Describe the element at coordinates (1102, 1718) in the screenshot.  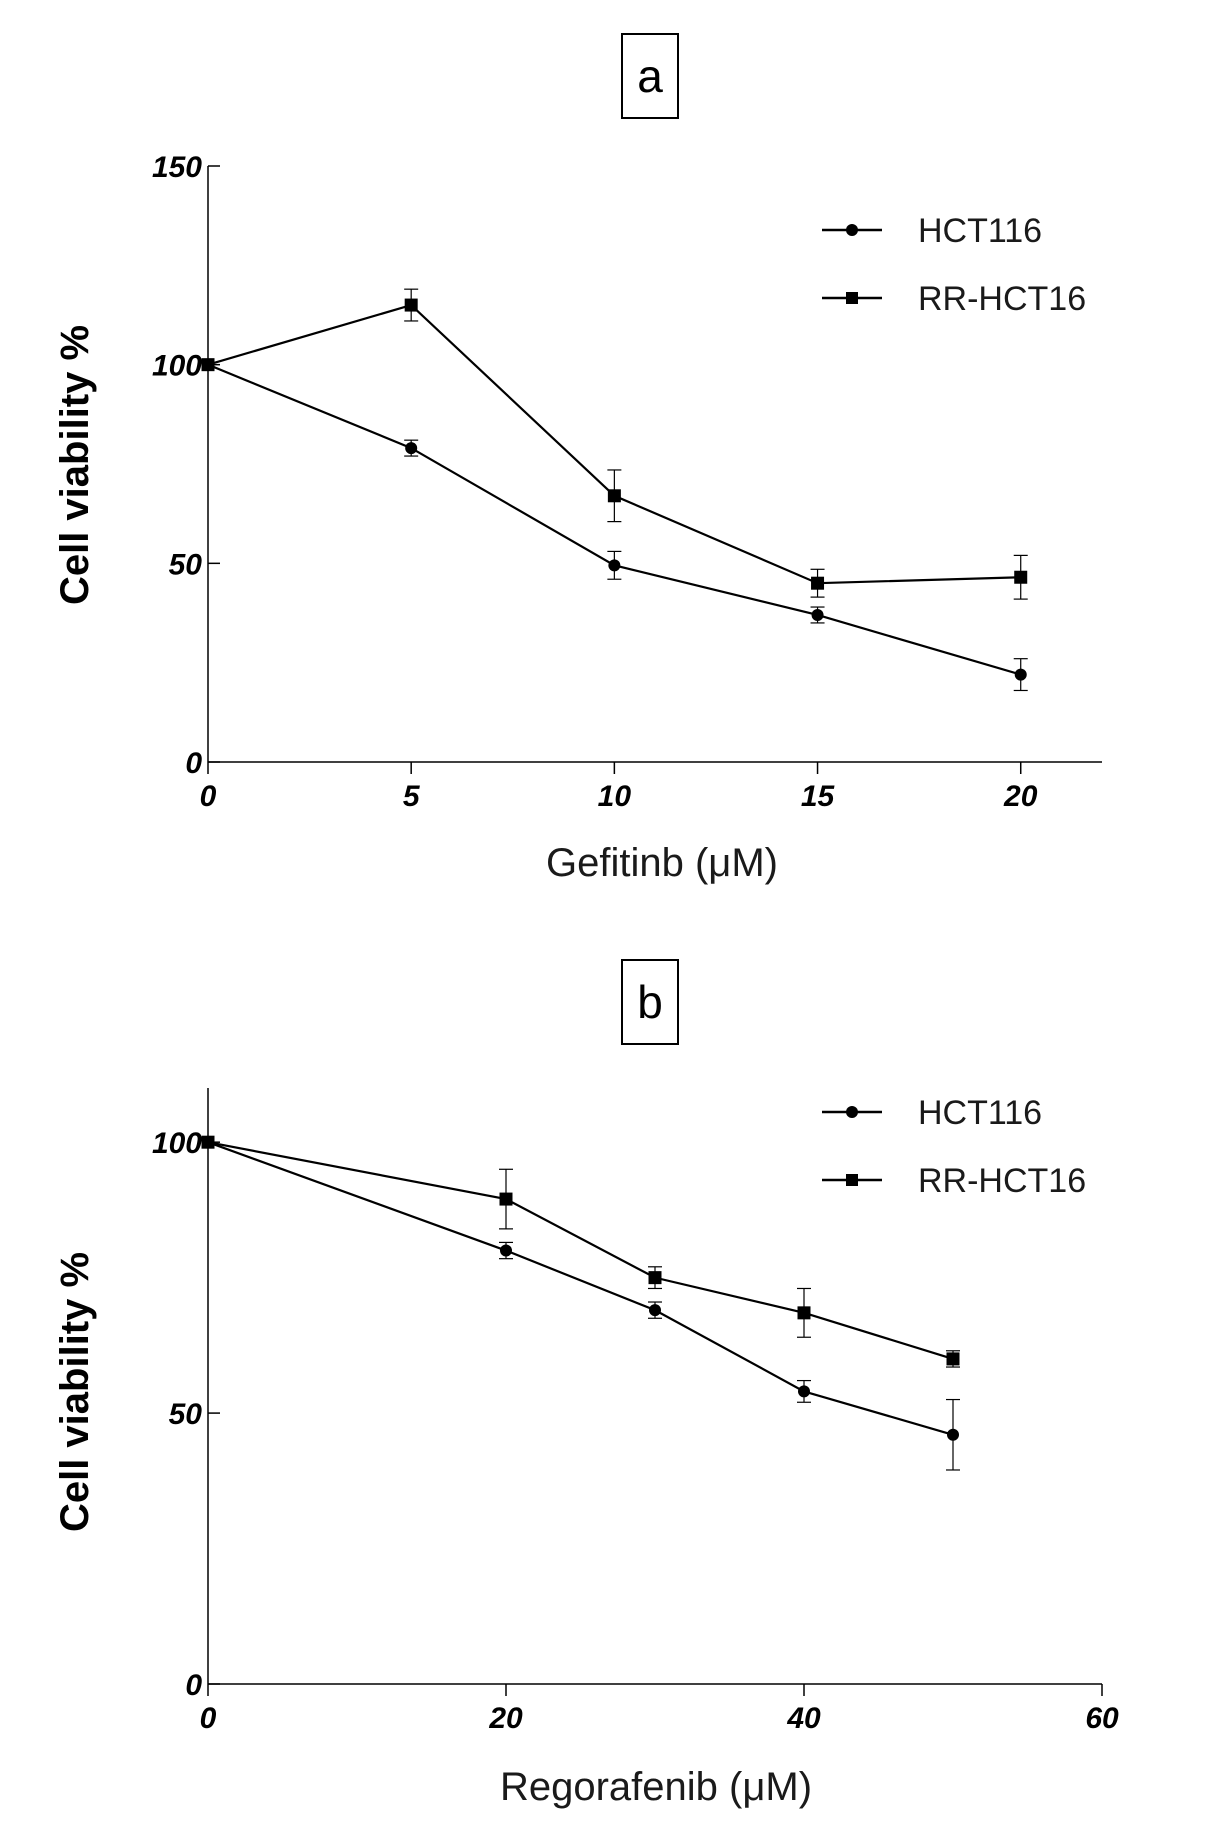
I see `x-tick-label-b: 60` at that location.